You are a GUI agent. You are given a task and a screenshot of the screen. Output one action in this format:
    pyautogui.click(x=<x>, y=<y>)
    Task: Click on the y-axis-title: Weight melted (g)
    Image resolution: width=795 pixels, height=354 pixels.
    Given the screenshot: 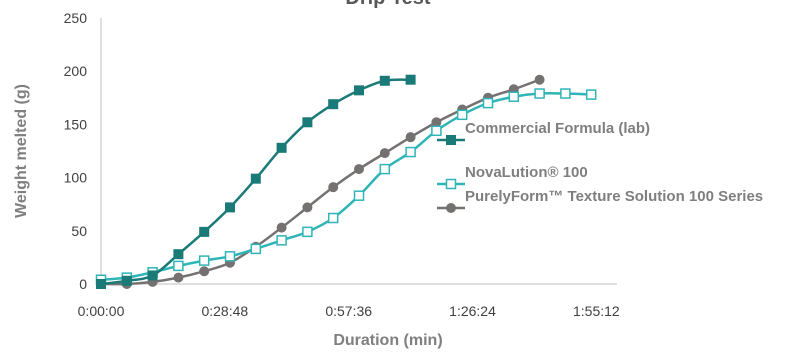 What is the action you would take?
    pyautogui.click(x=21, y=151)
    